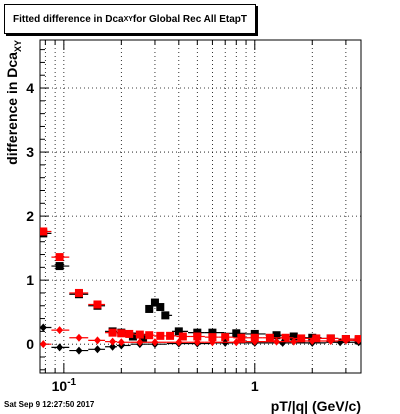  Describe the element at coordinates (68, 19) in the screenshot. I see `chart-title-main: Fitted difference in Dca` at that location.